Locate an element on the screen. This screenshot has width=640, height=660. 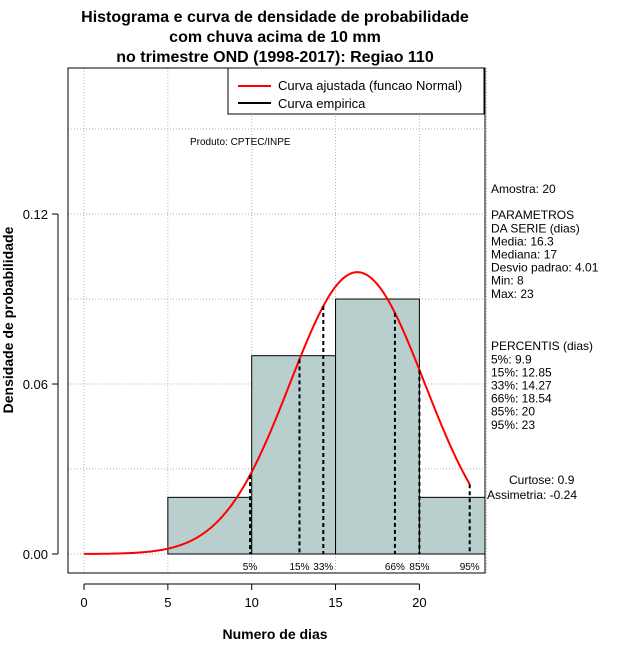
percentile-label: 95% is located at coordinates (470, 567).